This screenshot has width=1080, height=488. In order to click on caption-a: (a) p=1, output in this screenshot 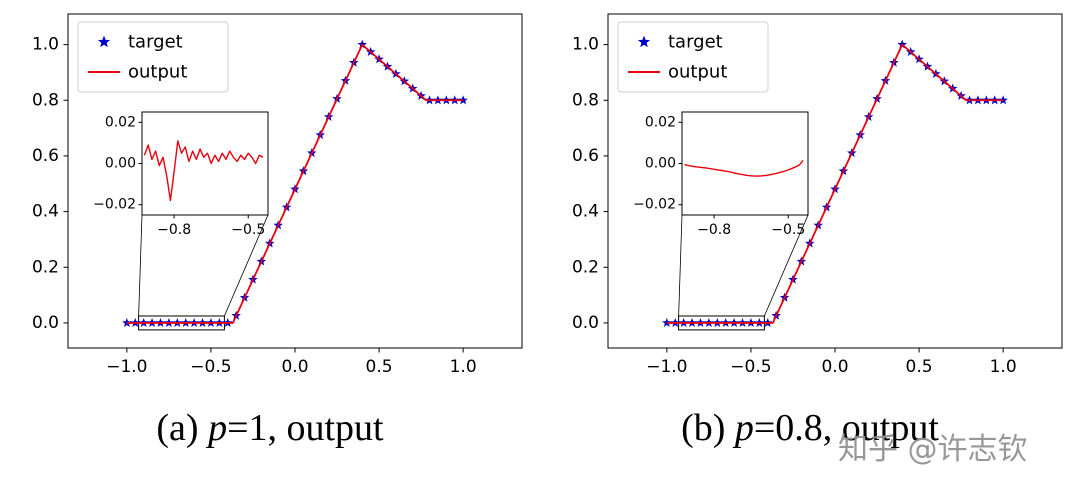, I will do `click(269, 428)`.